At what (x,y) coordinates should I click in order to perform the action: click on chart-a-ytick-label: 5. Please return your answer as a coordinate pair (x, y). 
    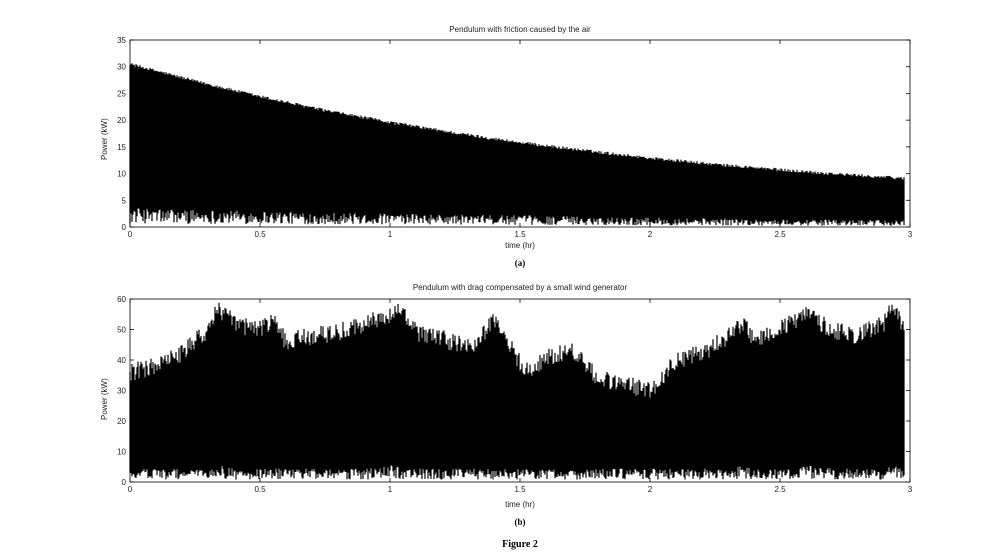
    Looking at the image, I should click on (124, 200).